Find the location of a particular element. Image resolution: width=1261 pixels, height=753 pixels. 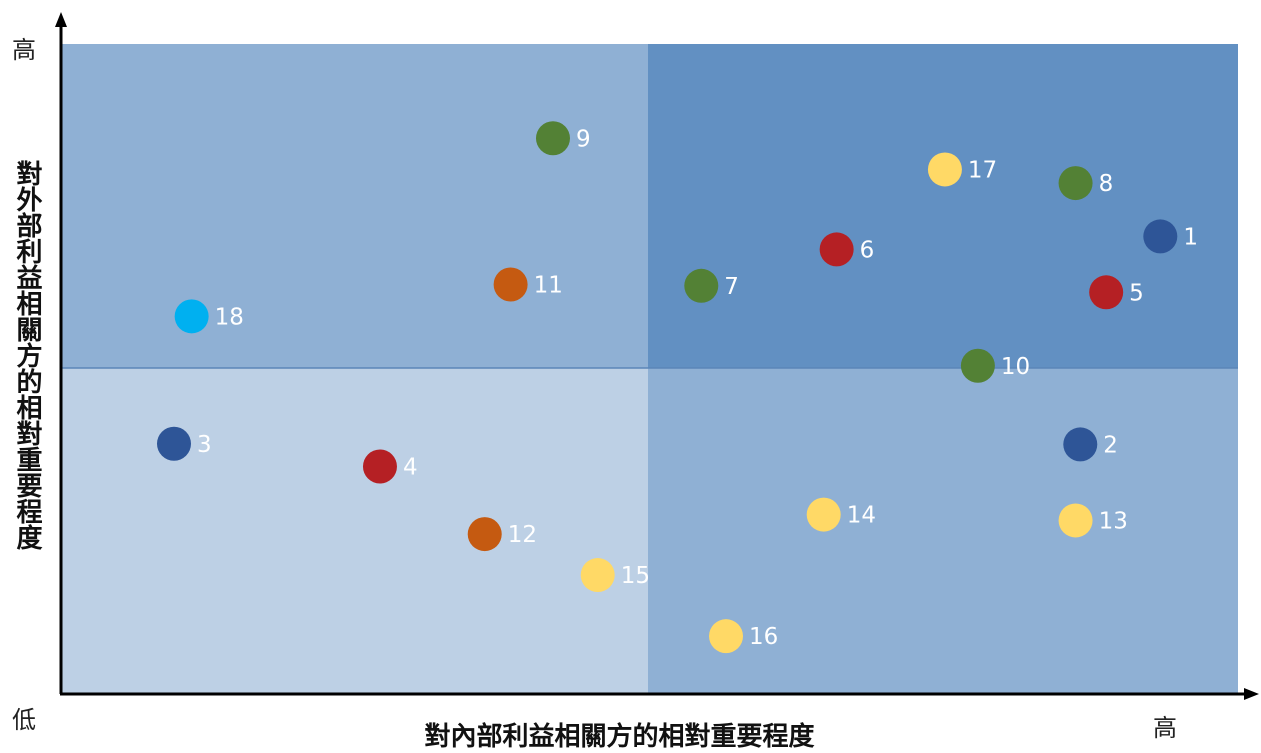

axis-low-label: 低 is located at coordinates (24, 720).